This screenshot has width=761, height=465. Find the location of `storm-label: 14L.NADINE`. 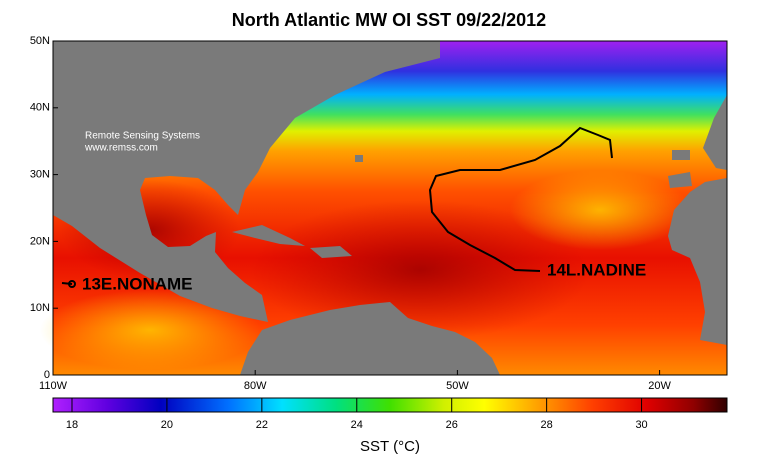

storm-label: 14L.NADINE is located at coordinates (596, 269).